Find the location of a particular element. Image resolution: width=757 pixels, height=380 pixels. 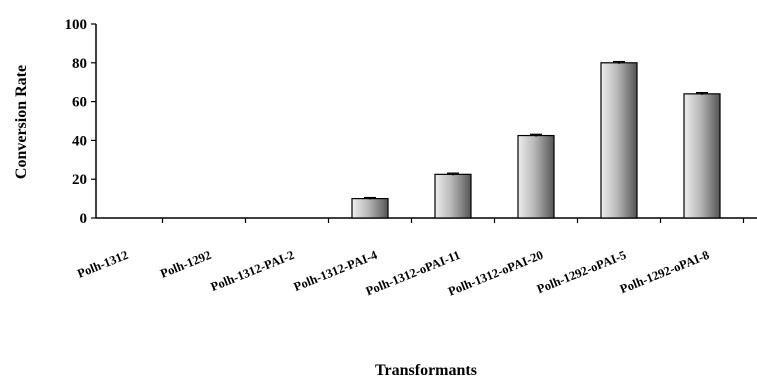

x-category-label: Polh-1312-oPAI-20 is located at coordinates (495, 273).